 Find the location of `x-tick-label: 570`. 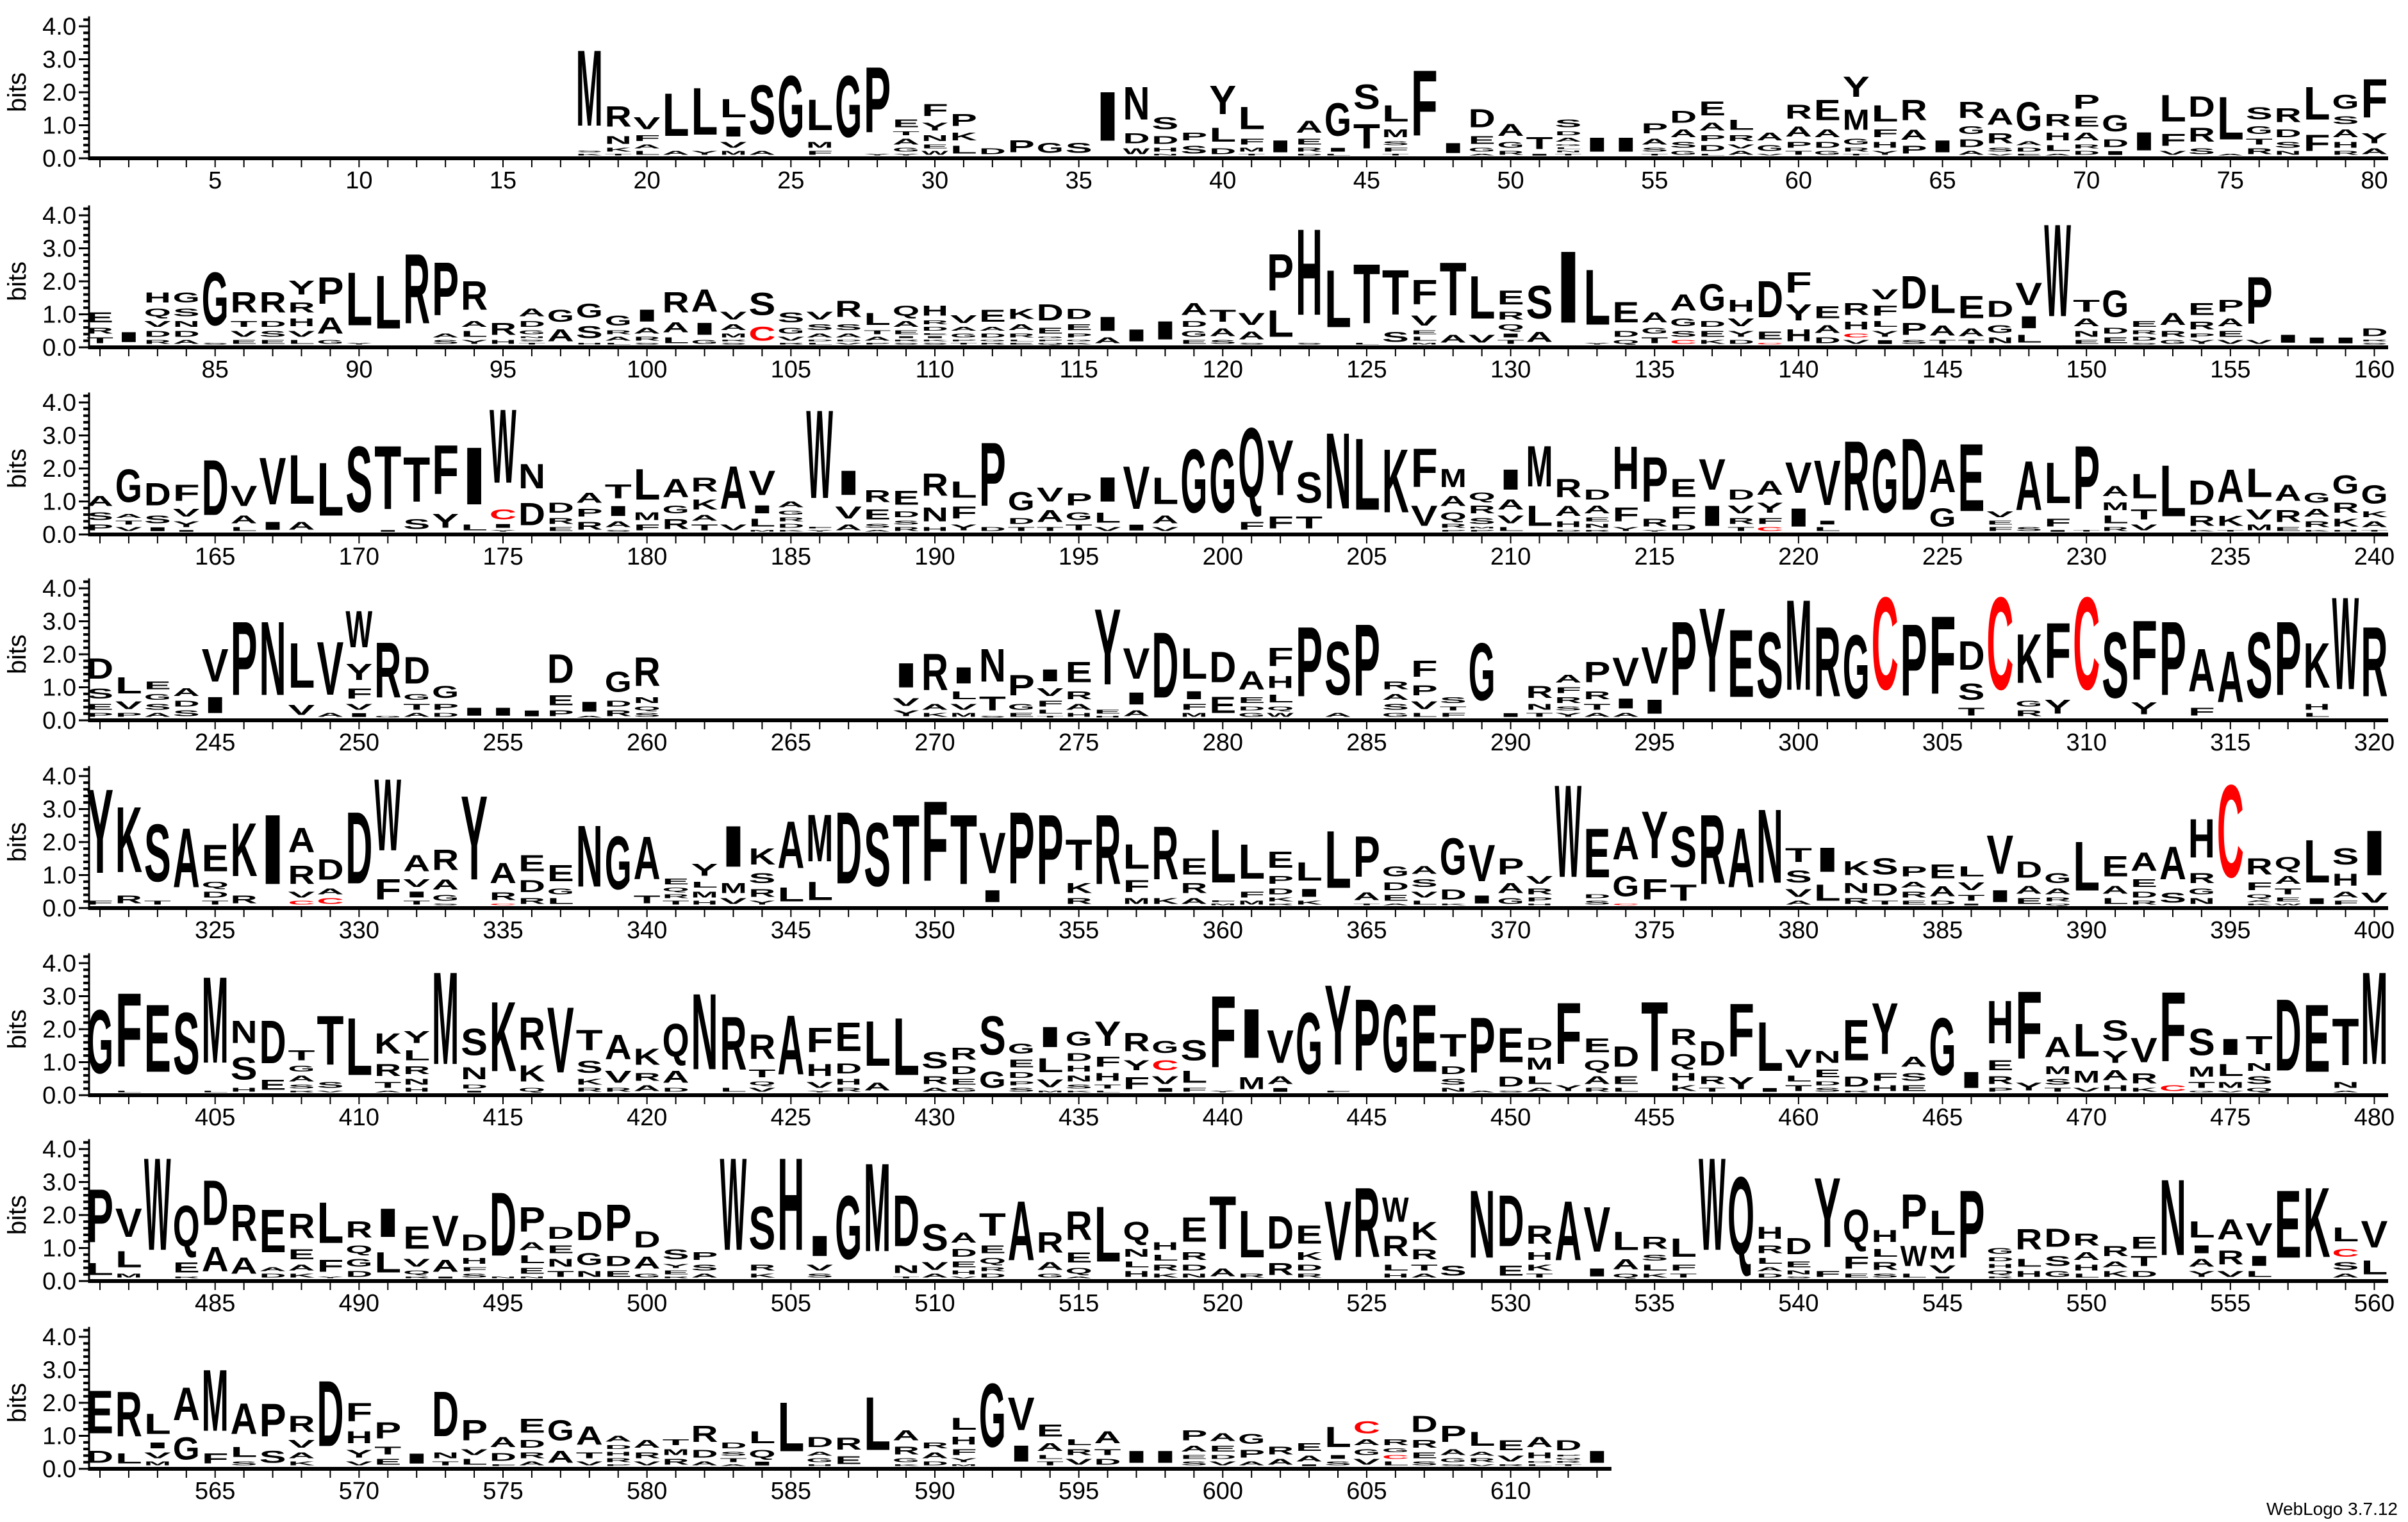

x-tick-label: 570 is located at coordinates (359, 1491).